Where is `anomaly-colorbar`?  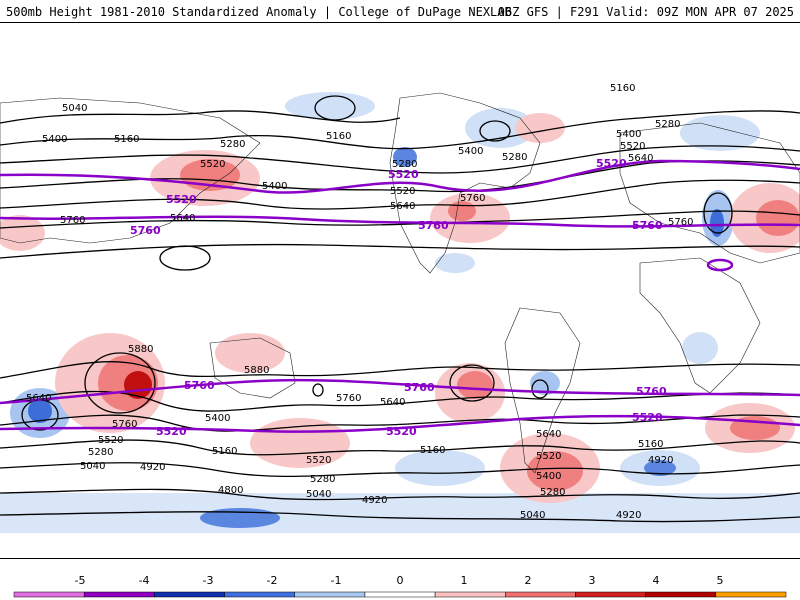
anomaly-colorbar is located at coordinates (400, 594).